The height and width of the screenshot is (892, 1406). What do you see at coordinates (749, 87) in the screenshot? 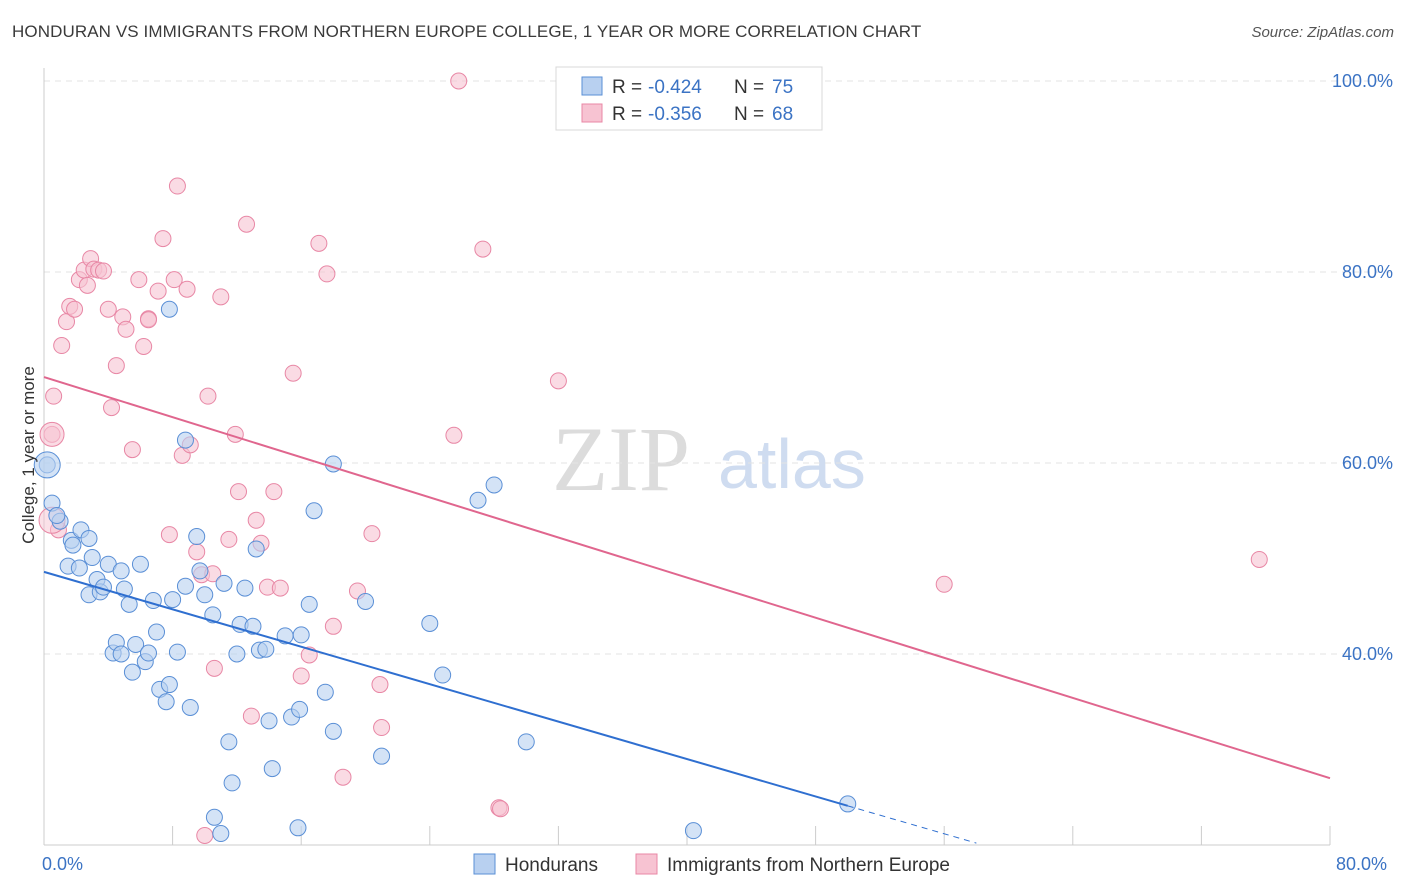
I see `legend-n-label-hondurans: N =` at bounding box center [749, 87].